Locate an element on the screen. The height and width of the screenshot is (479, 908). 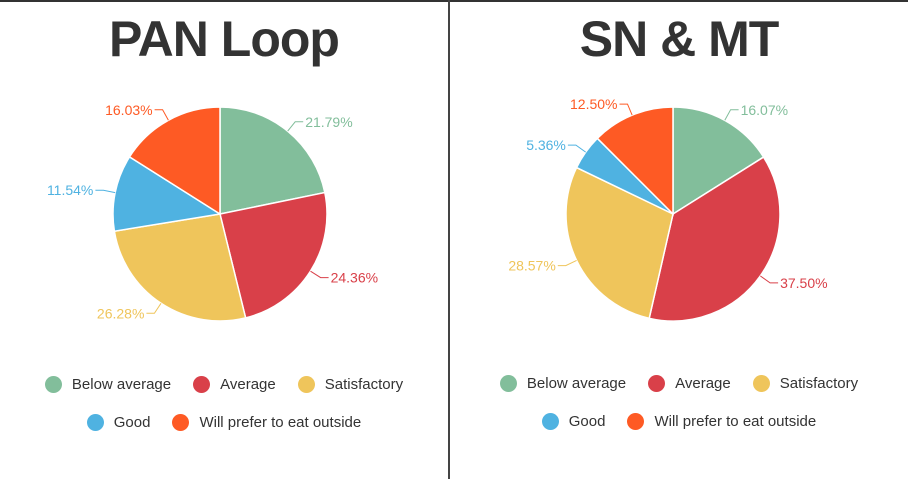
slice-percent-label: 16.07% is located at coordinates (764, 110).